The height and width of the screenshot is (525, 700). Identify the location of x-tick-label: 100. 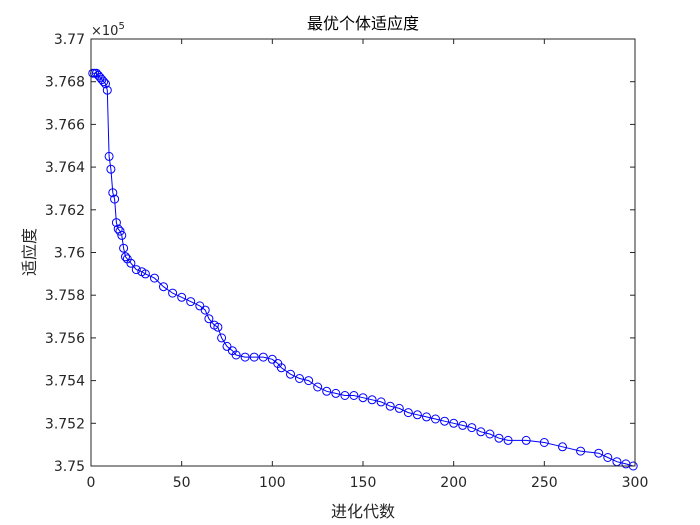
(272, 483).